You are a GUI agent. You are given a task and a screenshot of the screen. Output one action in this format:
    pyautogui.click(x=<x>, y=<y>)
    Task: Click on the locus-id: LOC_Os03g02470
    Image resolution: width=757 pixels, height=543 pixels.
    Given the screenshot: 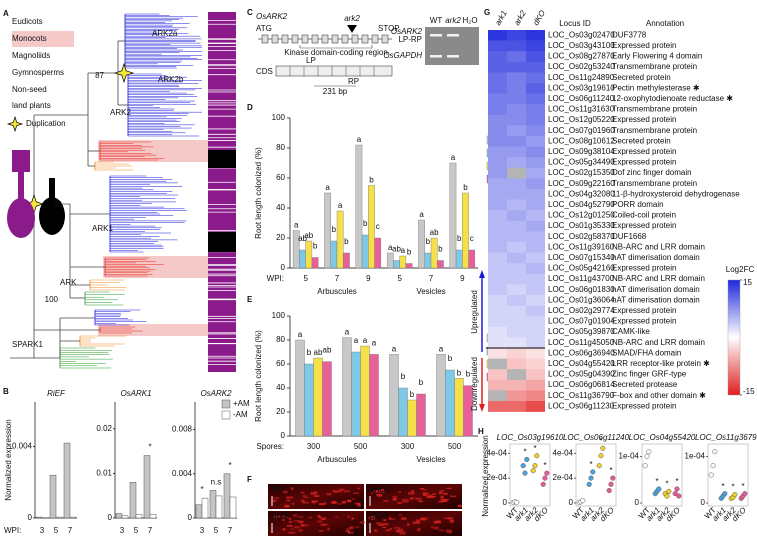 What is the action you would take?
    pyautogui.click(x=581, y=34)
    